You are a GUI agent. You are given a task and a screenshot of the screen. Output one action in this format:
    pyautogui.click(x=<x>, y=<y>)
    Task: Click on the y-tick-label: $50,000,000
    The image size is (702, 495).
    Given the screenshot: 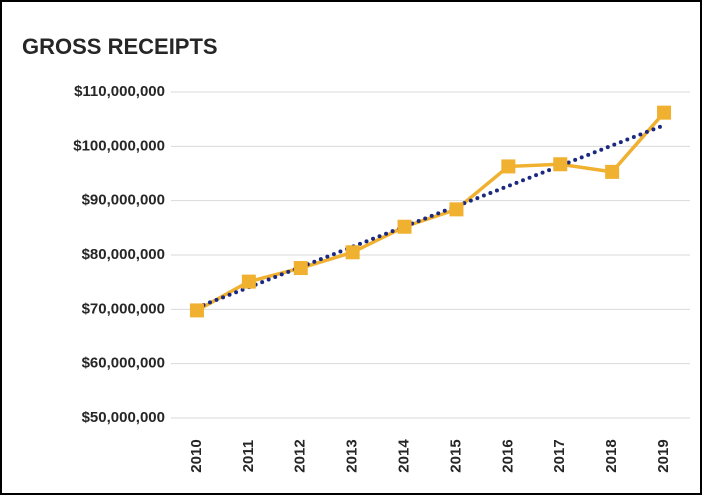 What is the action you would take?
    pyautogui.click(x=123, y=417)
    